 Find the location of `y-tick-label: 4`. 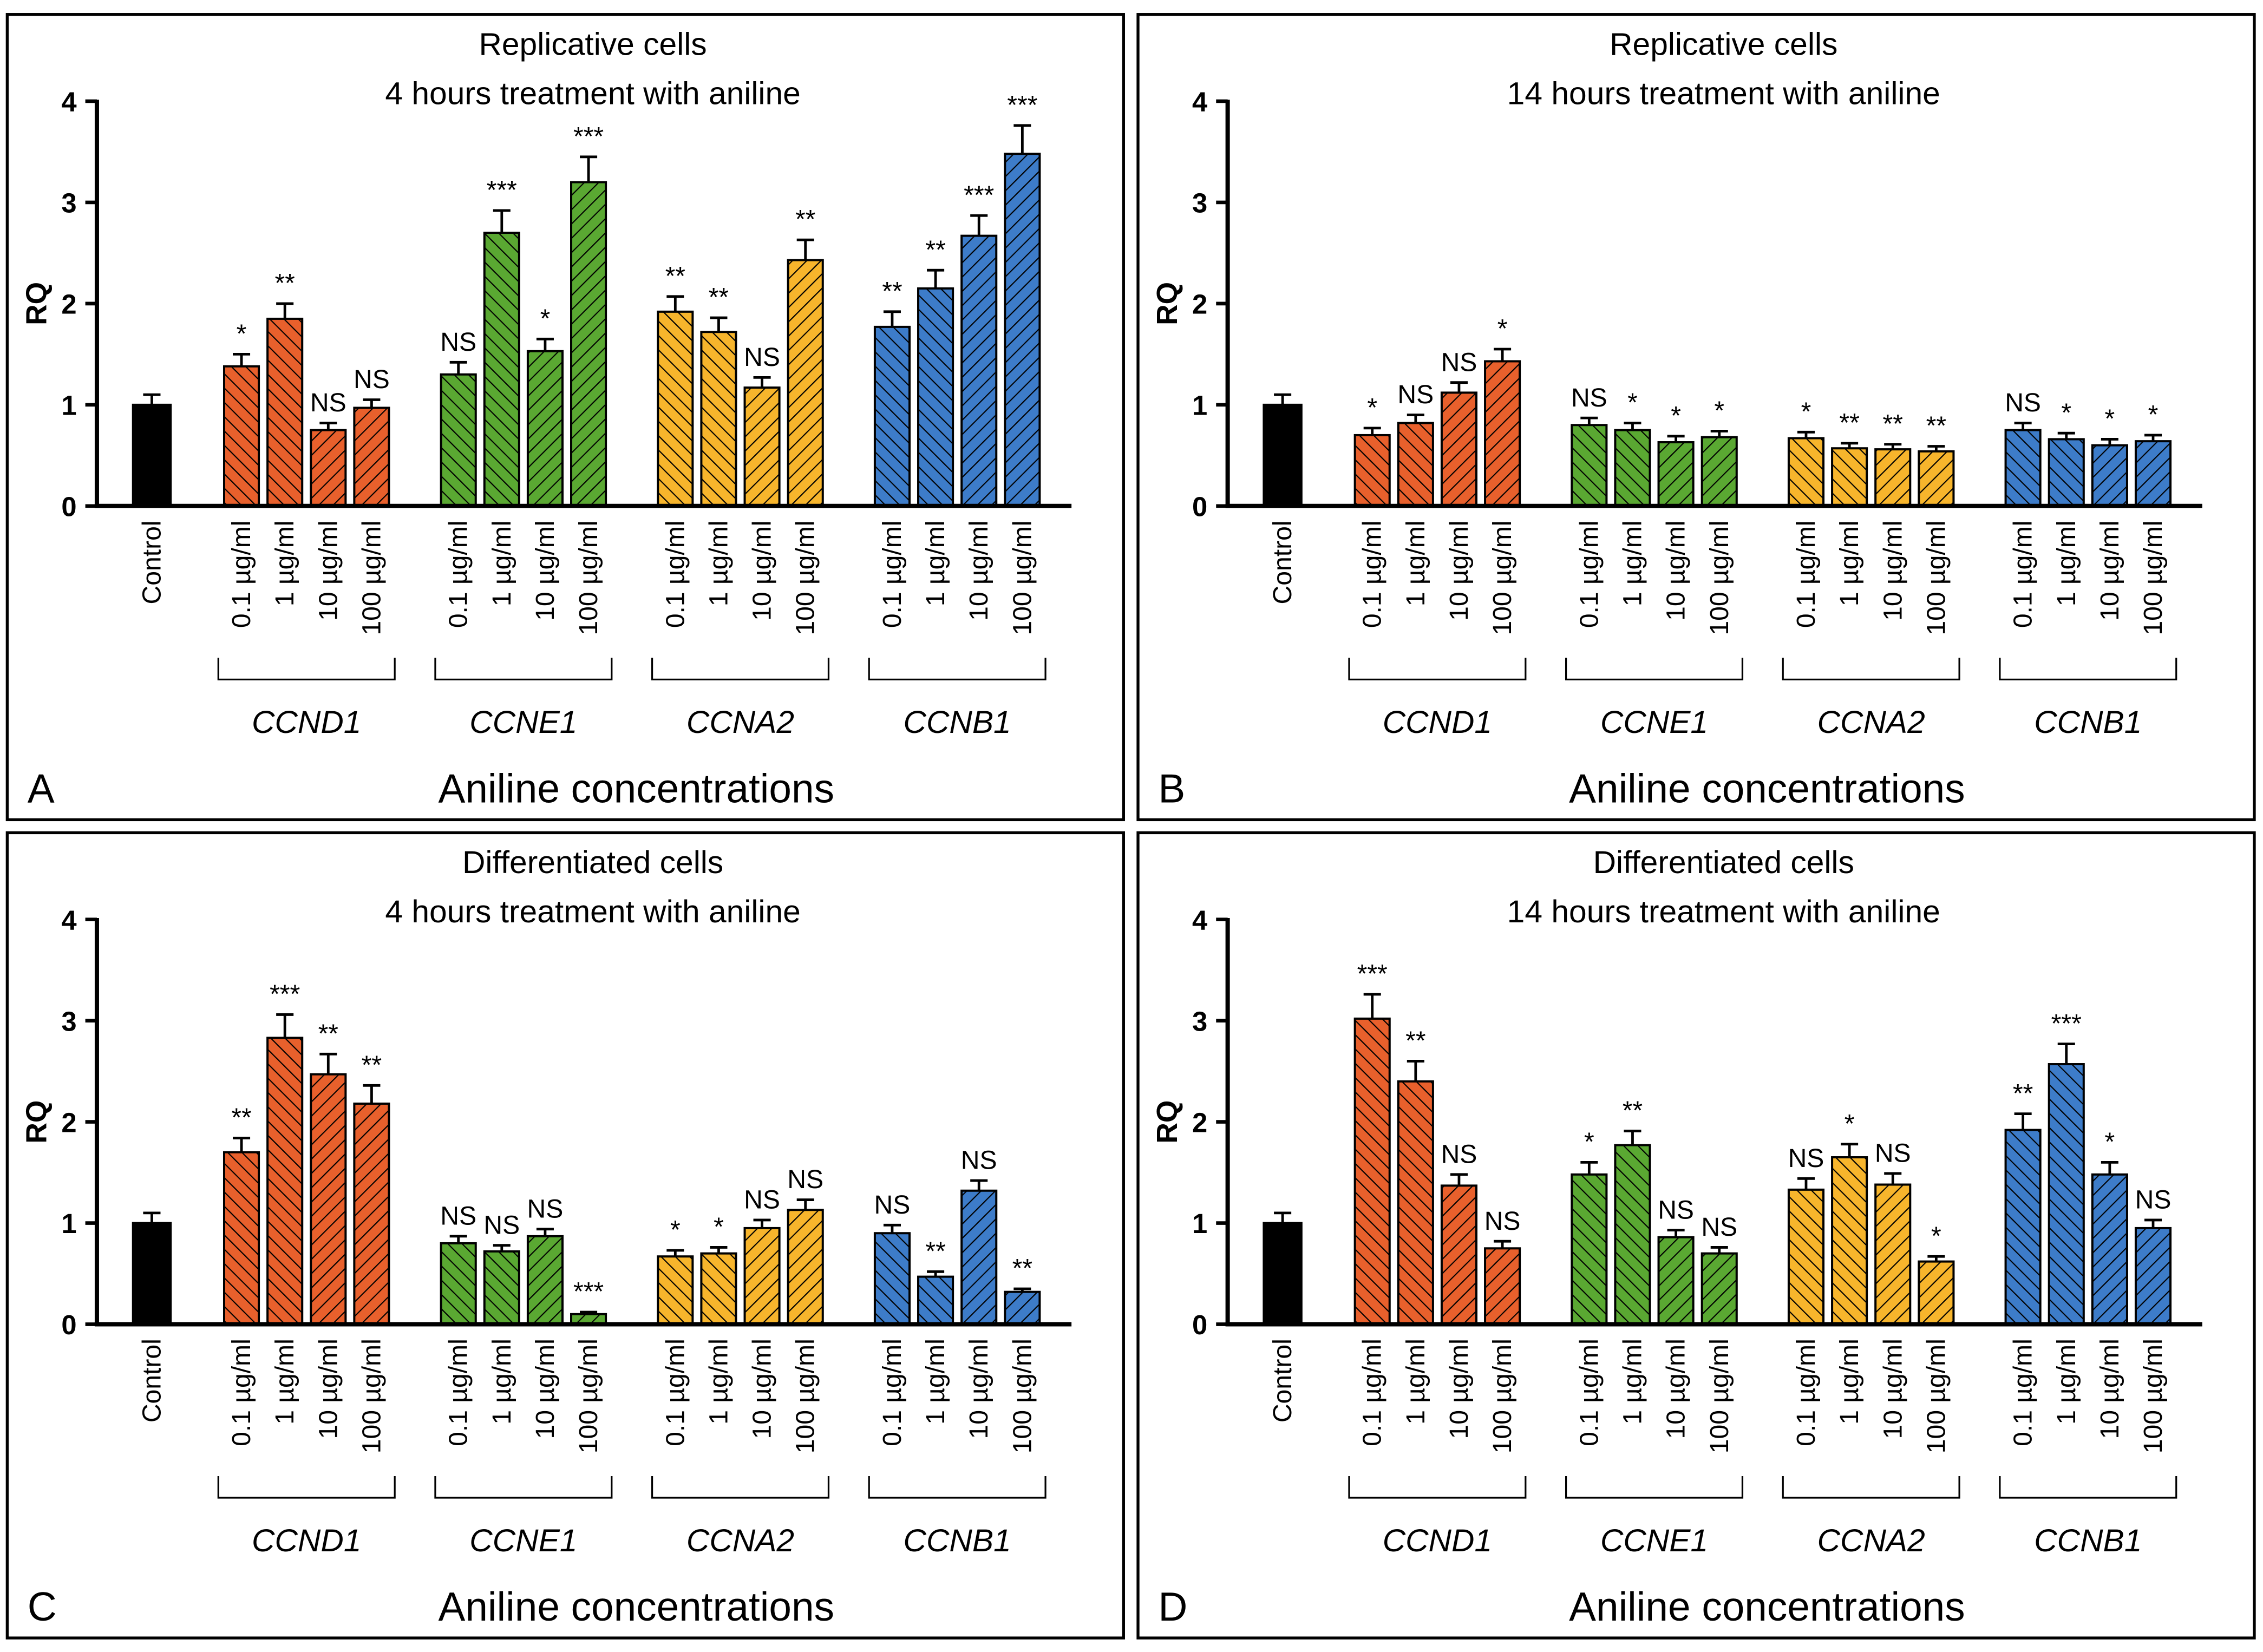

y-tick-label: 4 is located at coordinates (68, 102).